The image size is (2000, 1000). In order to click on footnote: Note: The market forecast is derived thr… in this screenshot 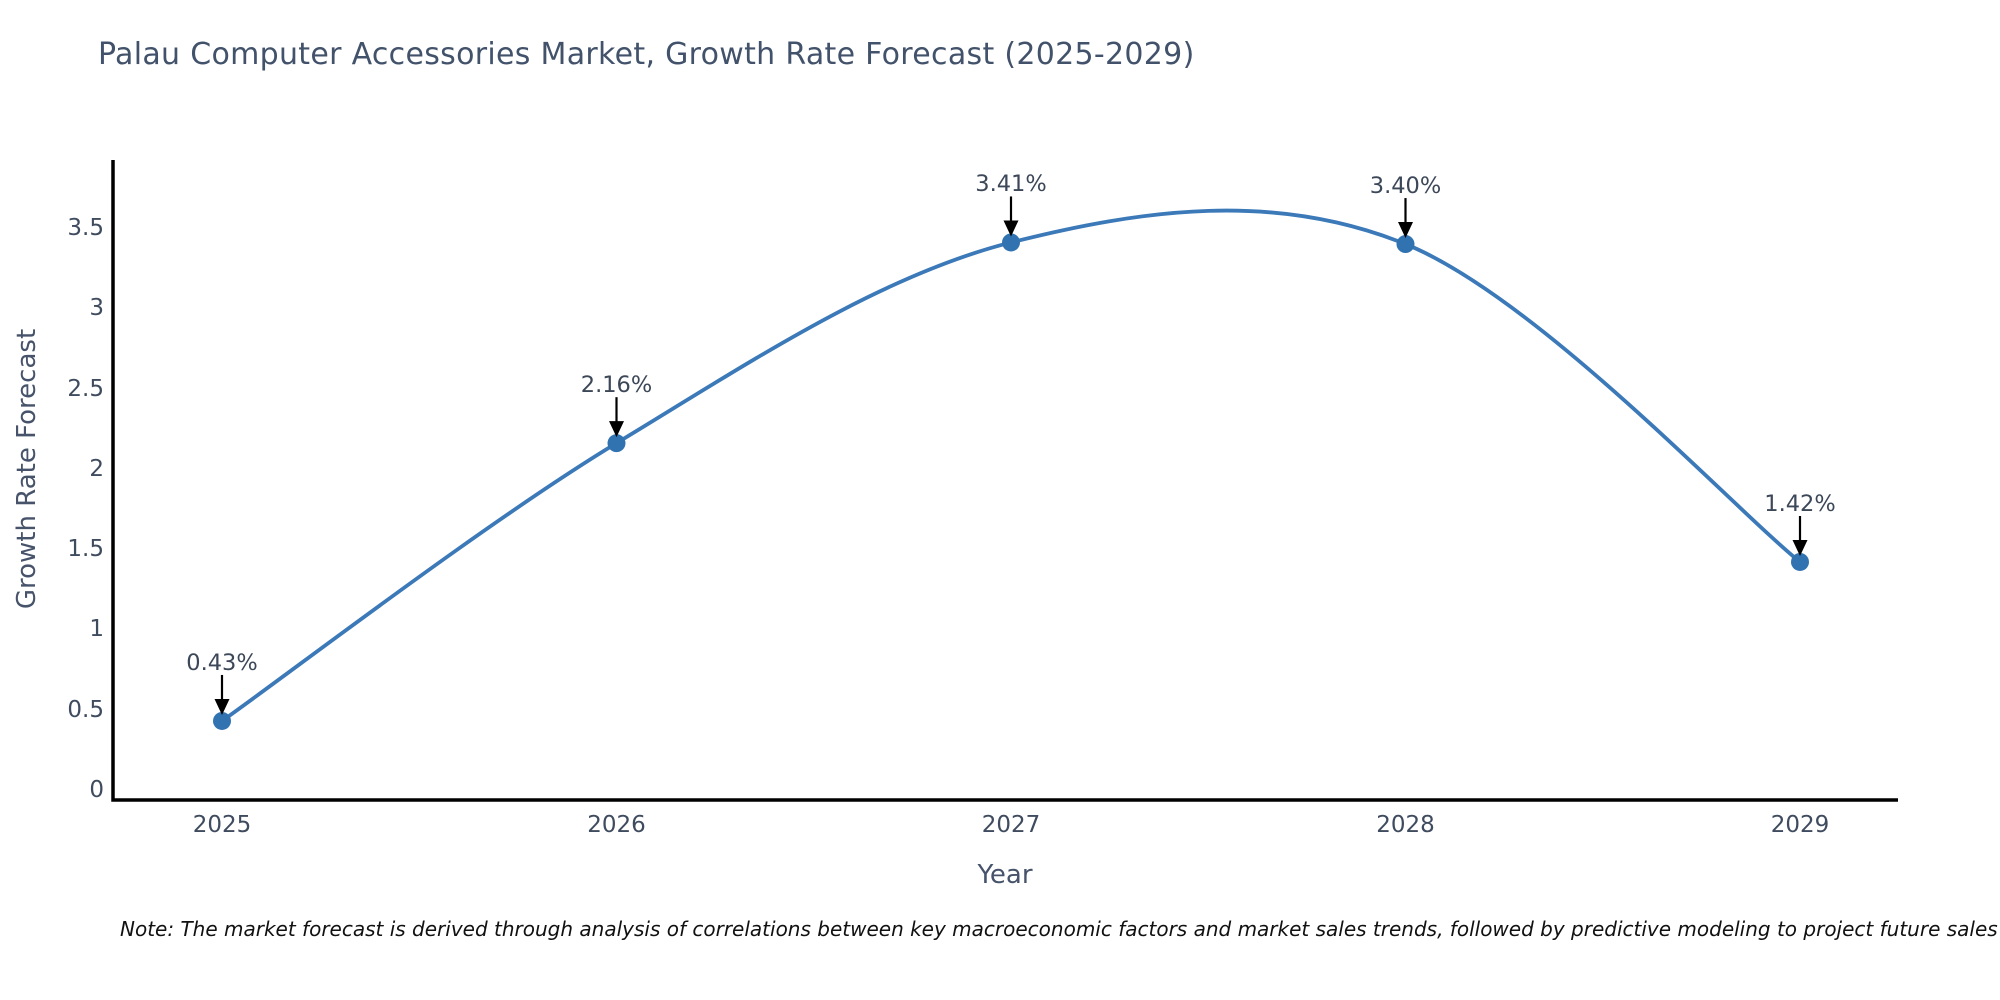, I will do `click(1059, 929)`.